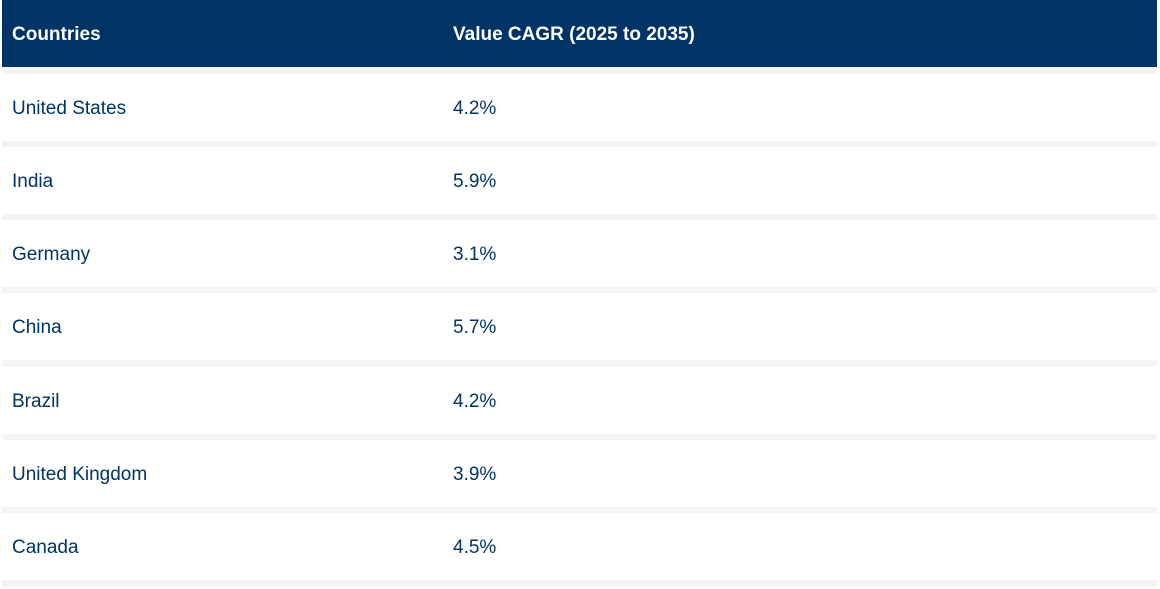  What do you see at coordinates (69, 108) in the screenshot?
I see `country-cell: United States` at bounding box center [69, 108].